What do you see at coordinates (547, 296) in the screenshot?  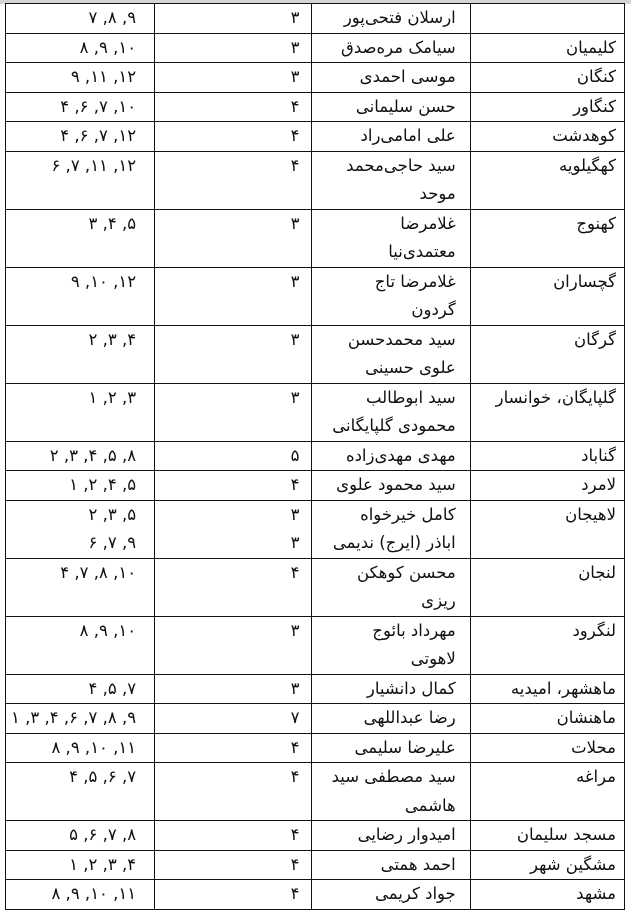 I see `city-cell: گچساران` at bounding box center [547, 296].